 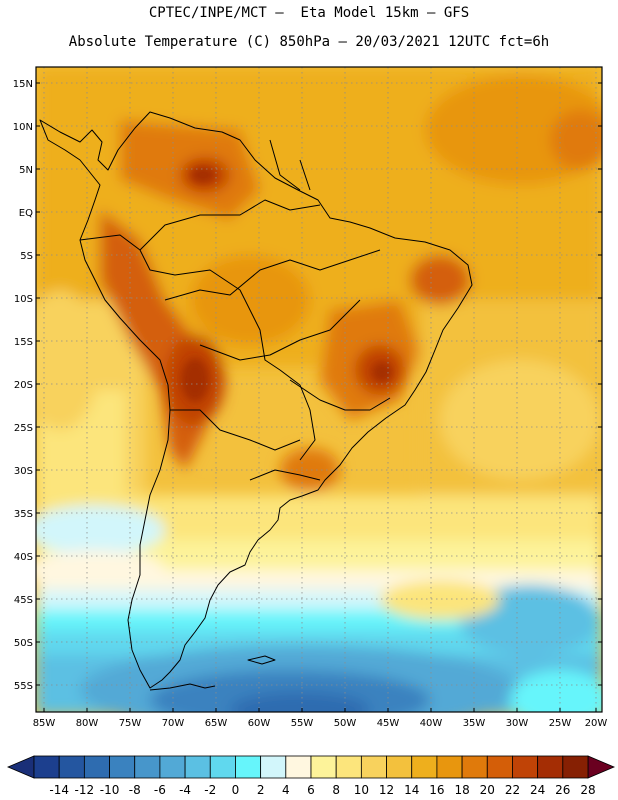 I want to click on lon-label: 55W, so click(x=302, y=723).